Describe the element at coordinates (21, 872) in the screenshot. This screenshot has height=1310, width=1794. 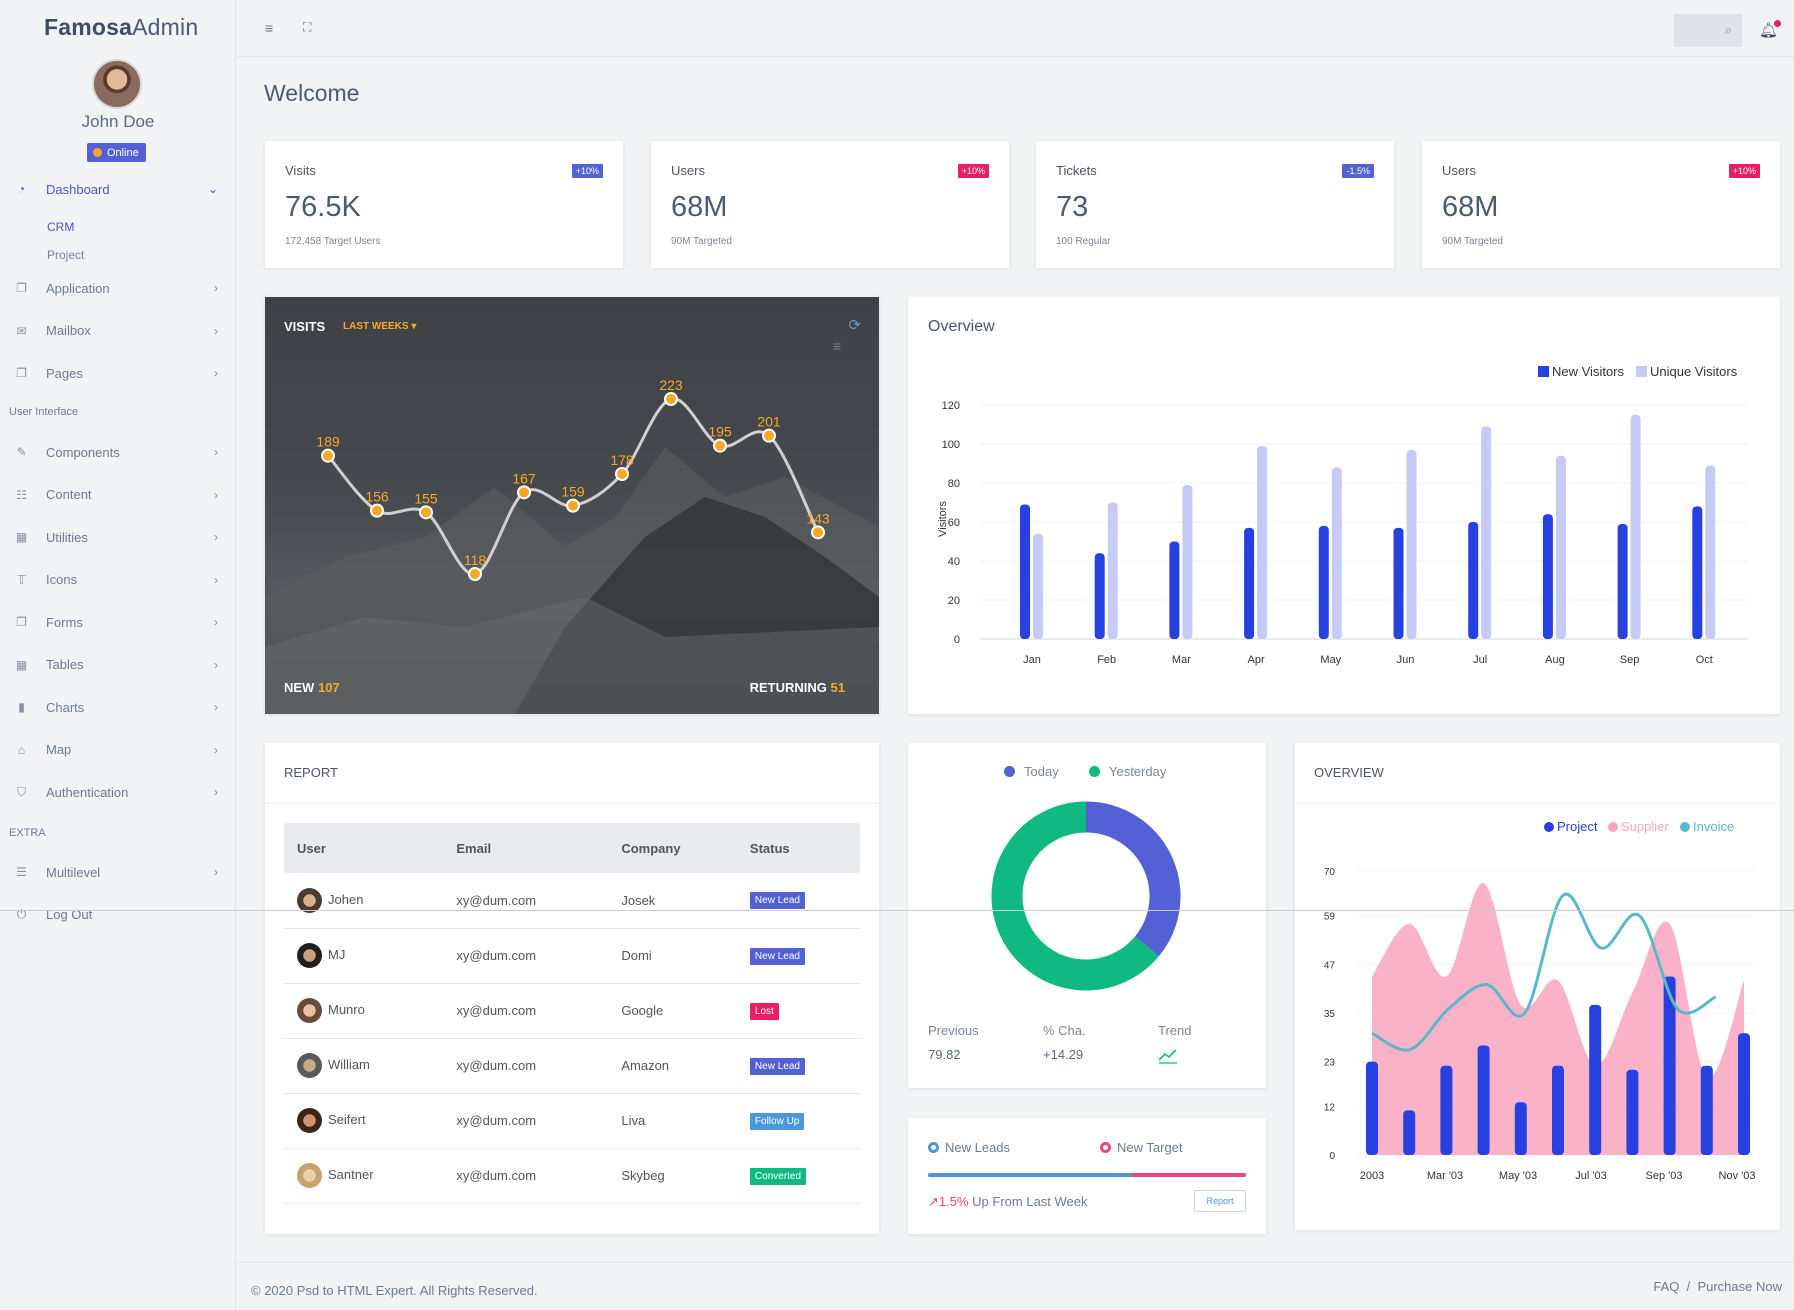
I see `multilevel-icon: ☰` at that location.